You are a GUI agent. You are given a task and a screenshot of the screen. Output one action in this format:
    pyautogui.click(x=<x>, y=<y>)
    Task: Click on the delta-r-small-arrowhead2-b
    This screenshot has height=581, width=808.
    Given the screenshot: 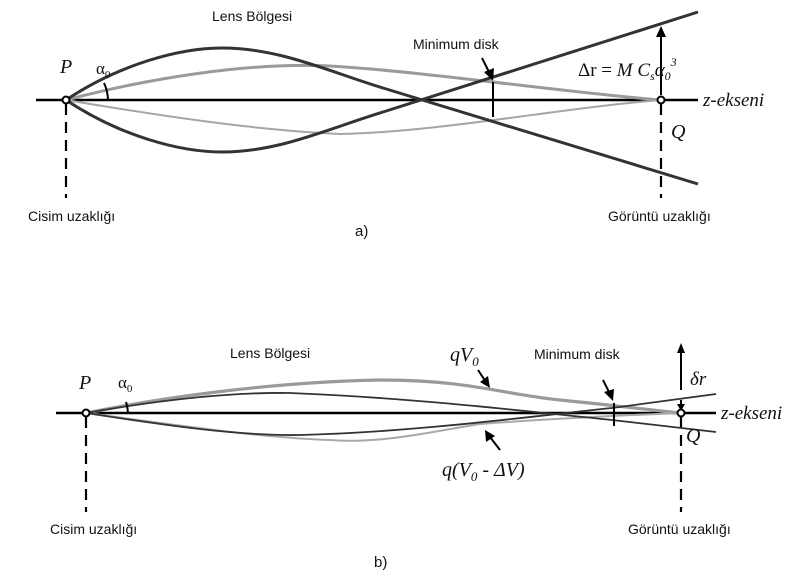 What is the action you would take?
    pyautogui.click(x=681, y=407)
    